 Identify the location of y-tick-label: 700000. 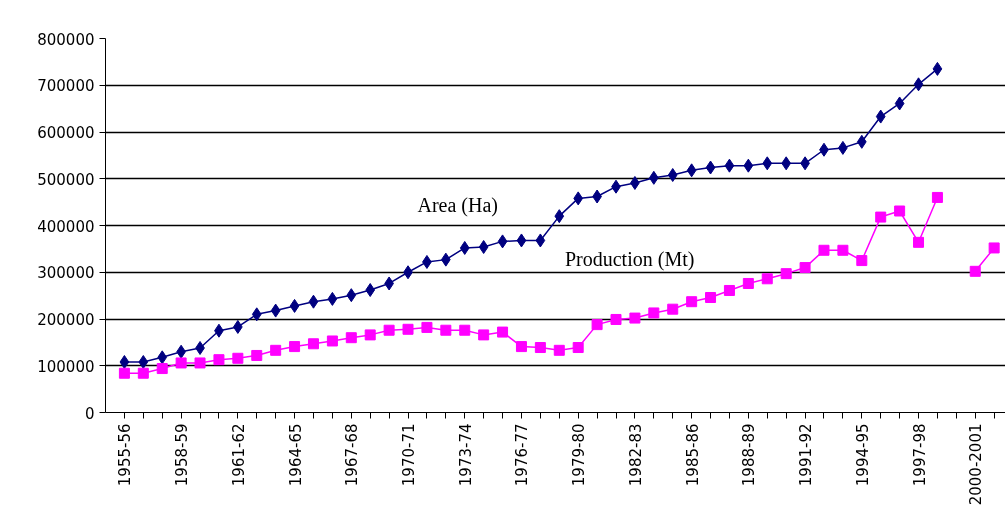
(66, 86).